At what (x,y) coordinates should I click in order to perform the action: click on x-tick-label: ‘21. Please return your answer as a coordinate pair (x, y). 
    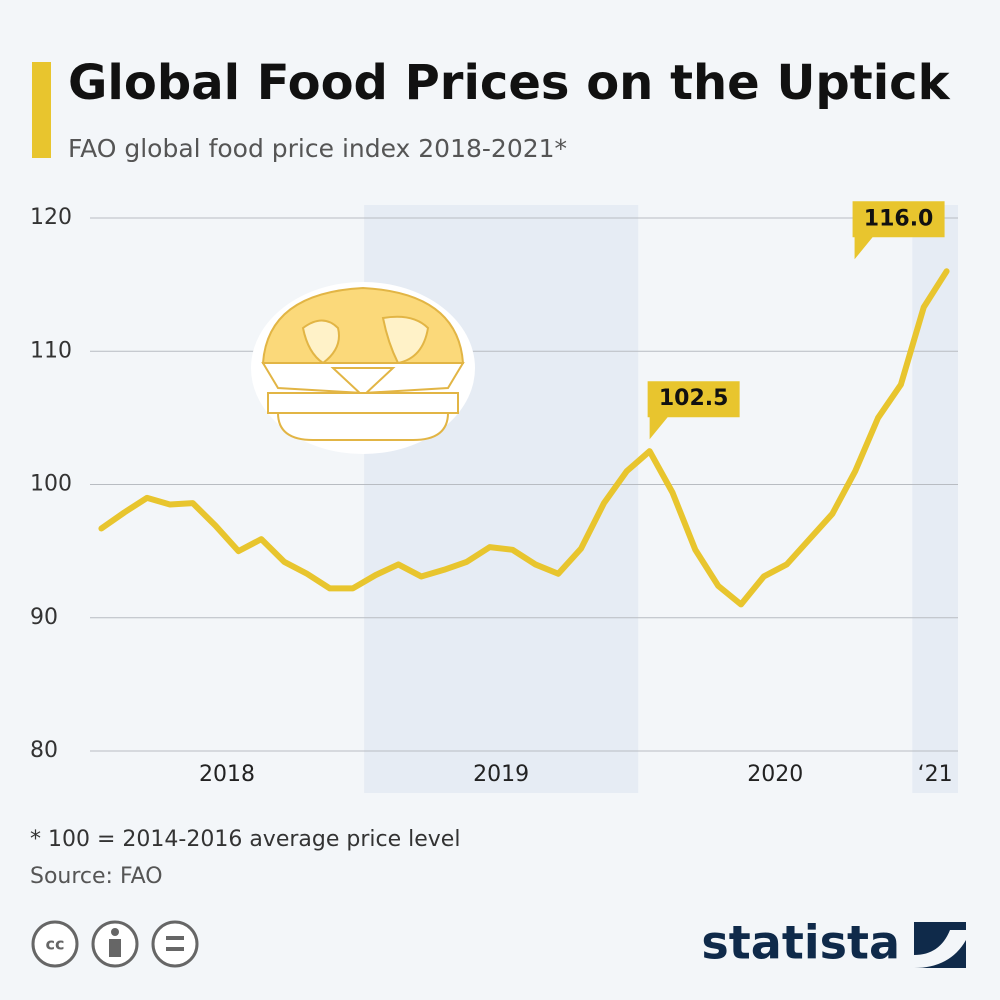
    Looking at the image, I should click on (935, 774).